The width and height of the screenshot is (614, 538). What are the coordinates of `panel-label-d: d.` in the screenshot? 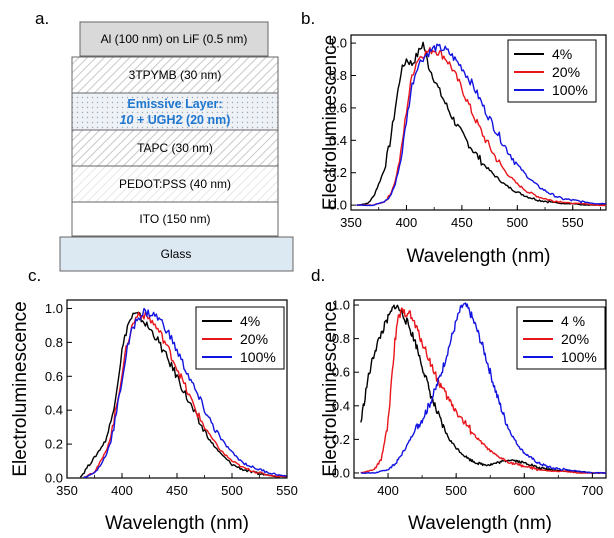 It's located at (318, 275).